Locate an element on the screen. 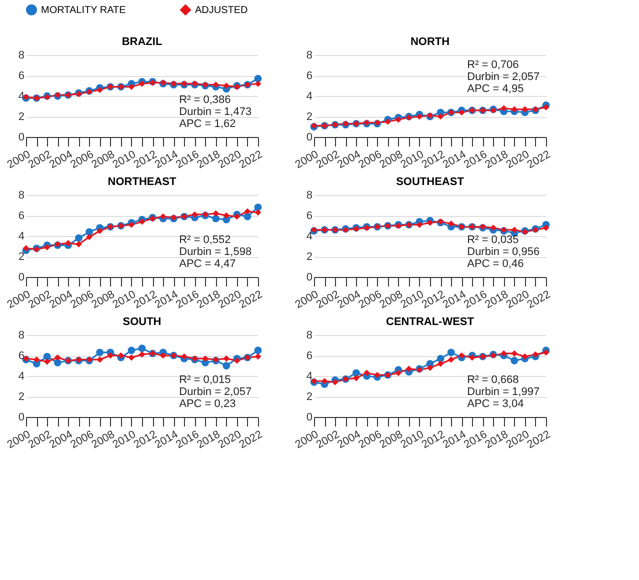 The width and height of the screenshot is (639, 580). annotation: Durbin = 1,997 is located at coordinates (503, 392).